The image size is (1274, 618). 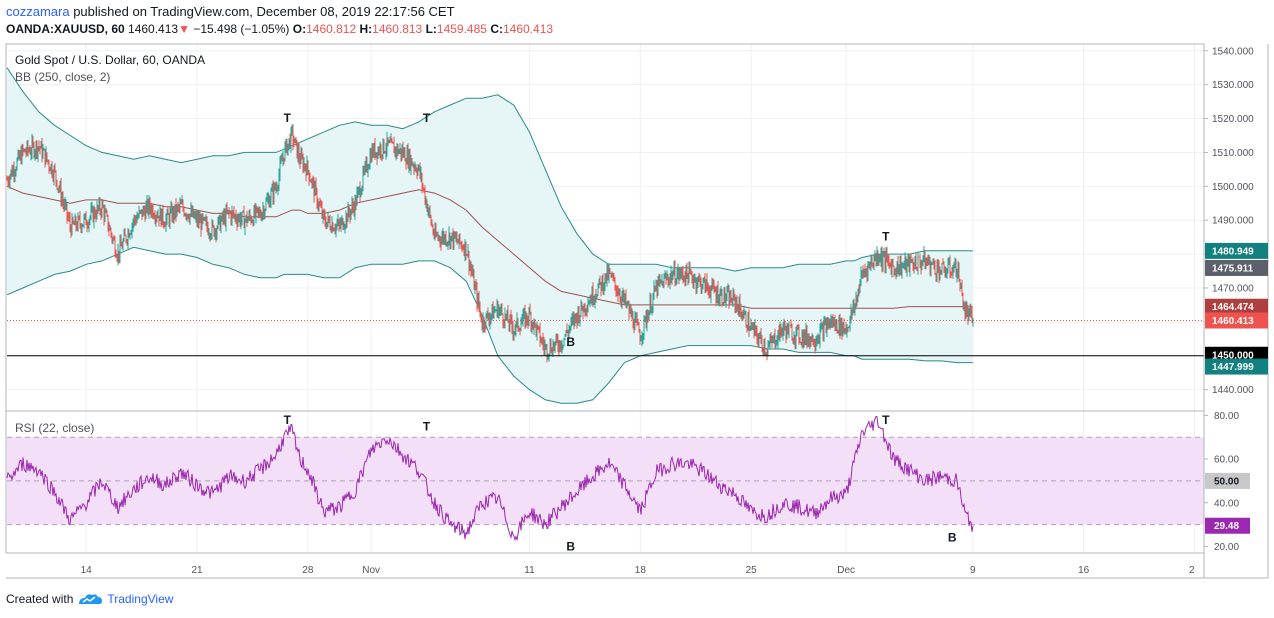 What do you see at coordinates (62, 77) in the screenshot?
I see `bb-legend: BB (250, close, 2)` at bounding box center [62, 77].